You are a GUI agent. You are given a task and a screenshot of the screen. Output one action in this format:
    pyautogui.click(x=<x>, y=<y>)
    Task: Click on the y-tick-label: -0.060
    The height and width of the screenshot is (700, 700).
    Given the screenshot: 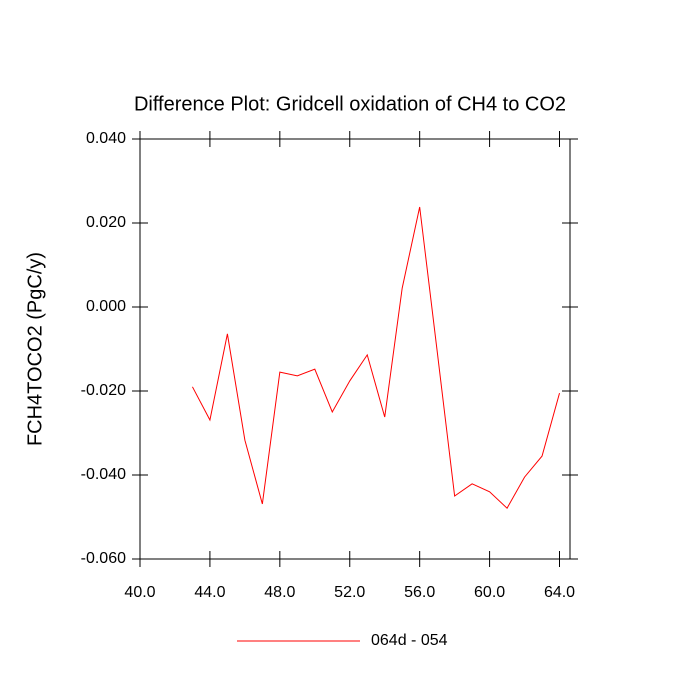 What is the action you would take?
    pyautogui.click(x=103, y=558)
    